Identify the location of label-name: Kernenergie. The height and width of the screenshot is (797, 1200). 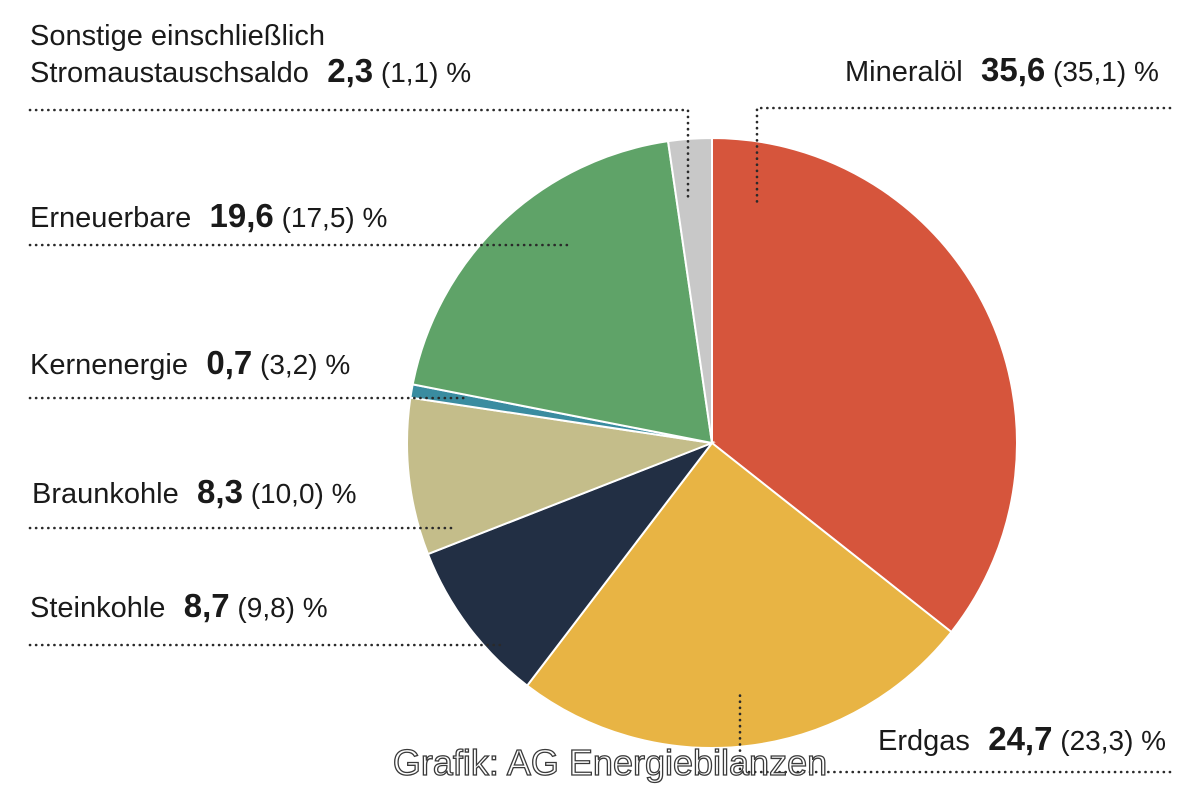
(109, 365).